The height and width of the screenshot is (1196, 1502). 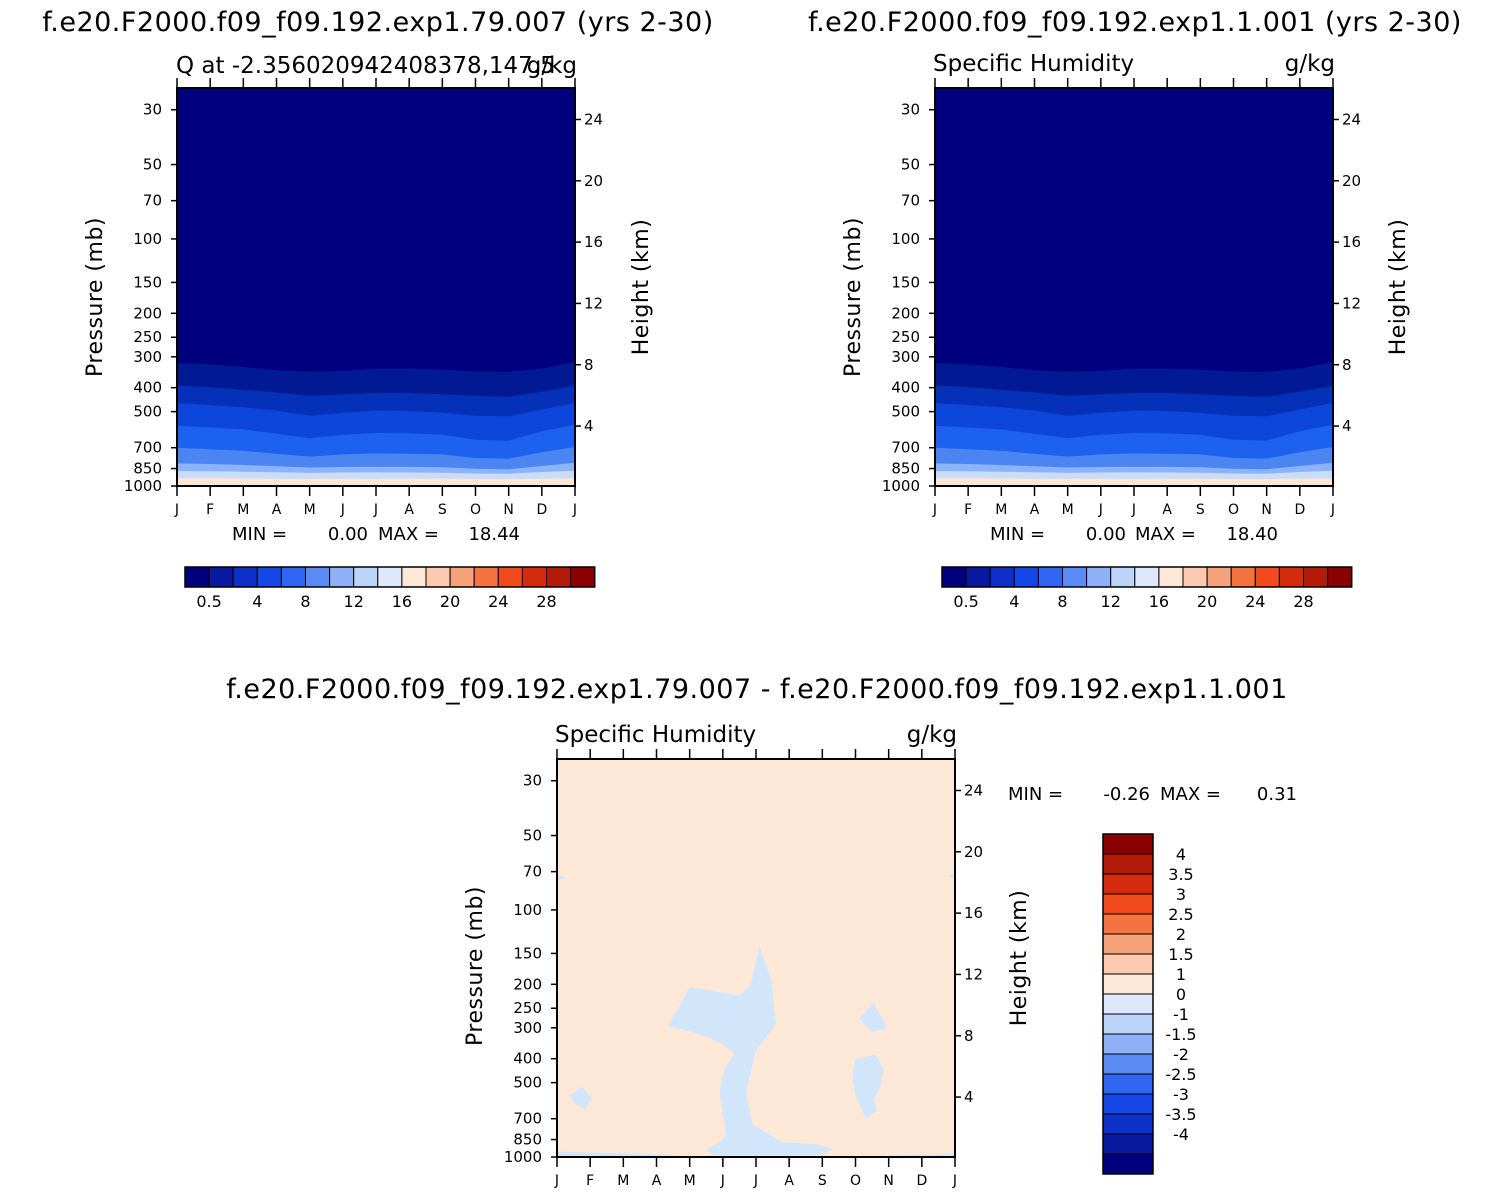 I want to click on panel-1-subtitle-right: g/kg, so click(x=552, y=66).